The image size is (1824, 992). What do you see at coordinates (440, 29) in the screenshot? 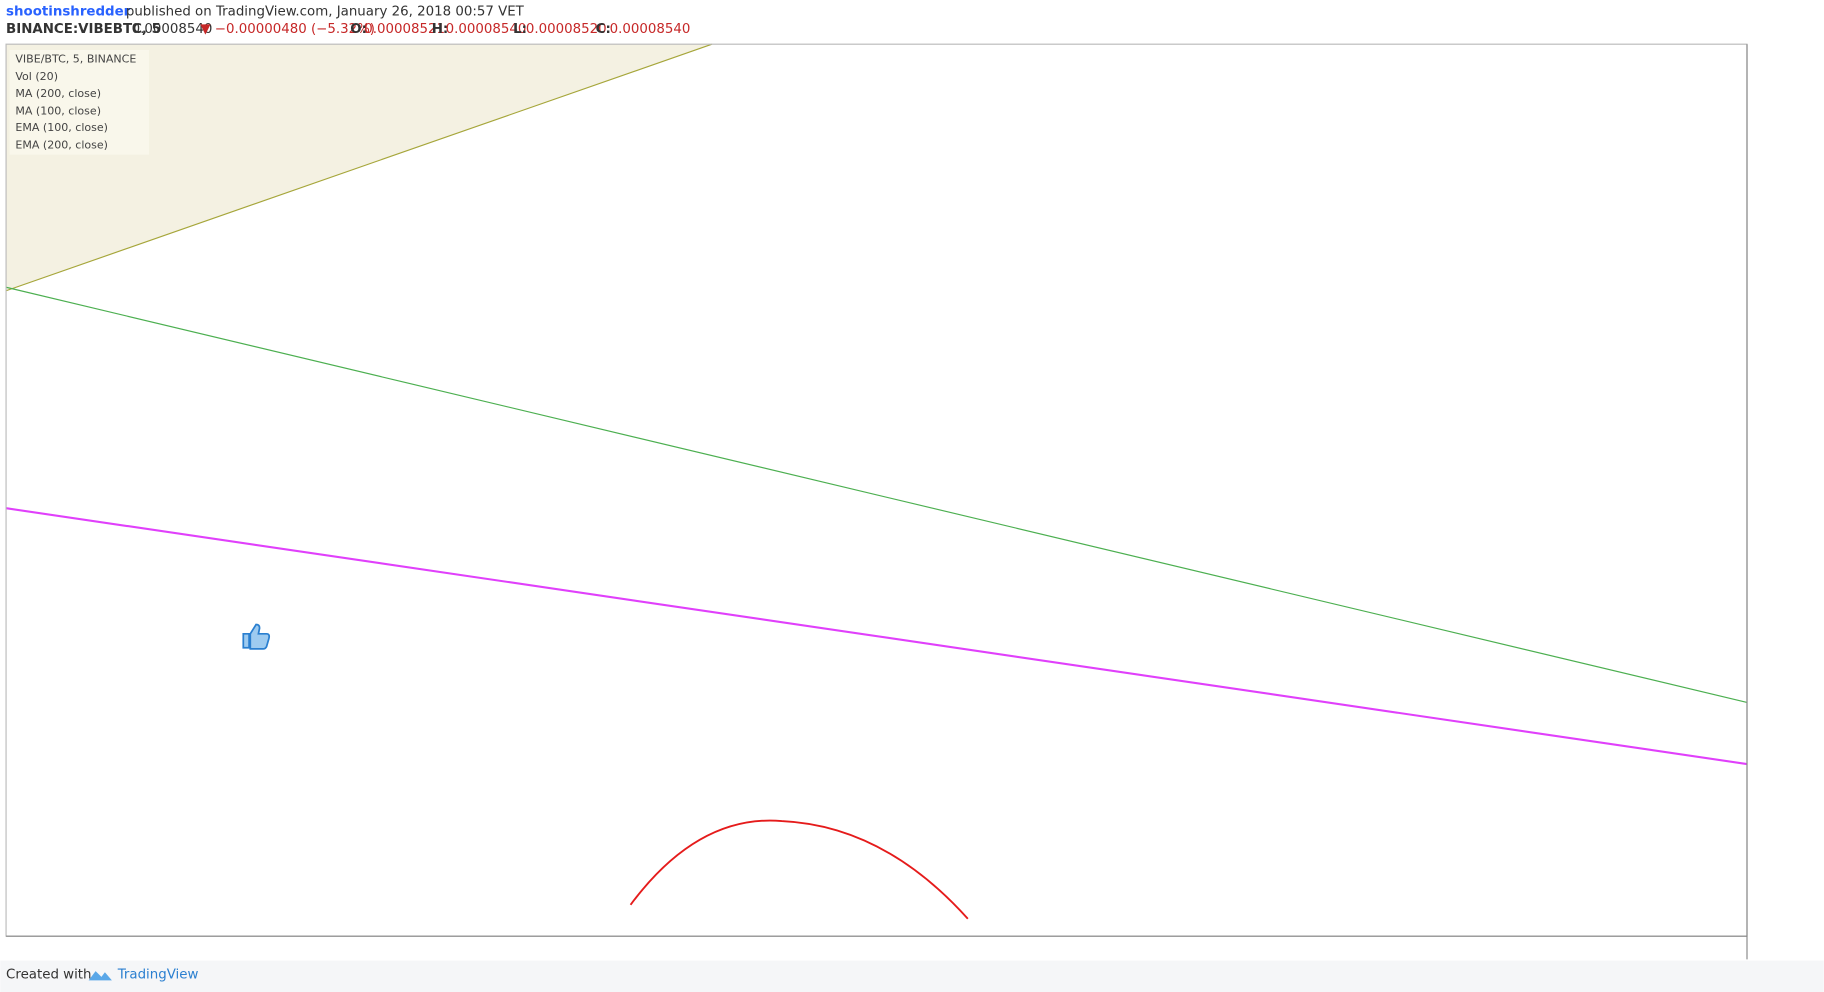
I see `h-label: H:` at bounding box center [440, 29].